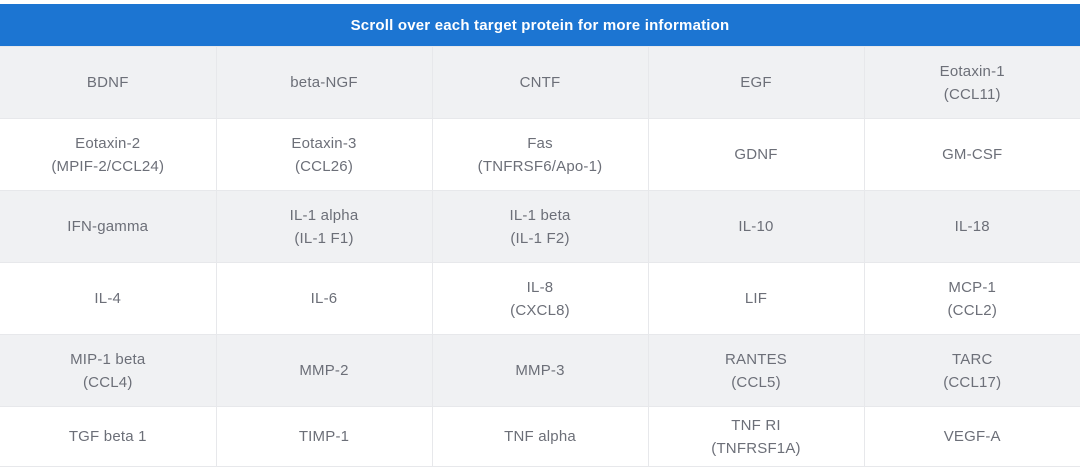  Describe the element at coordinates (324, 238) in the screenshot. I see `protein-alias: (IL-1 F1)` at that location.